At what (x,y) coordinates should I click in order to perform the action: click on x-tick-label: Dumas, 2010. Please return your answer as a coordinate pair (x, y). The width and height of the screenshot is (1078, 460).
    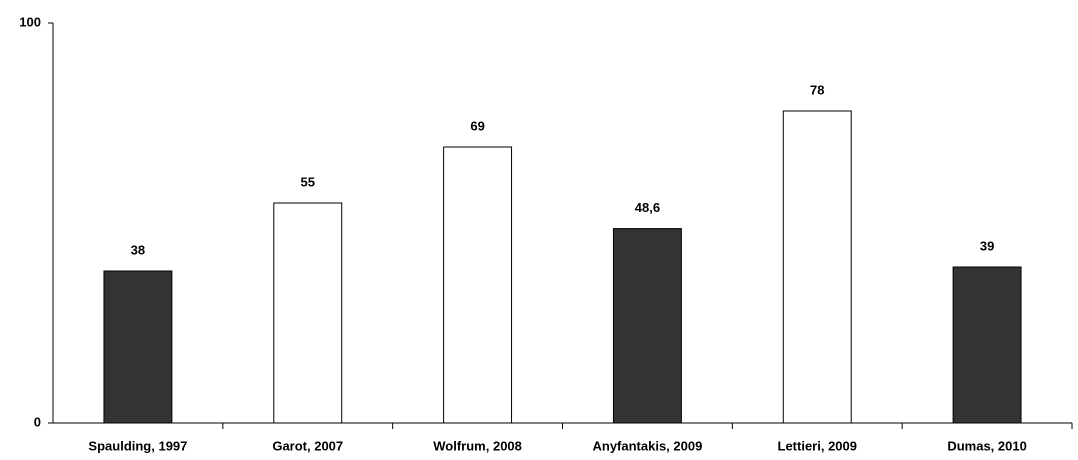
    Looking at the image, I should click on (987, 445).